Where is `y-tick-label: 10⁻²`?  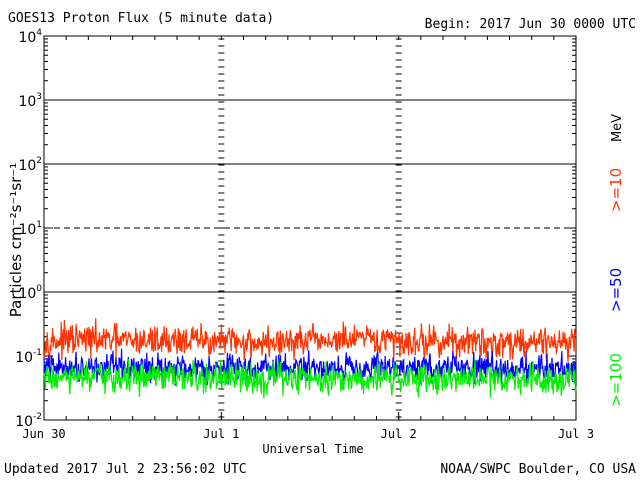 y-tick-label: 10⁻² is located at coordinates (28, 421).